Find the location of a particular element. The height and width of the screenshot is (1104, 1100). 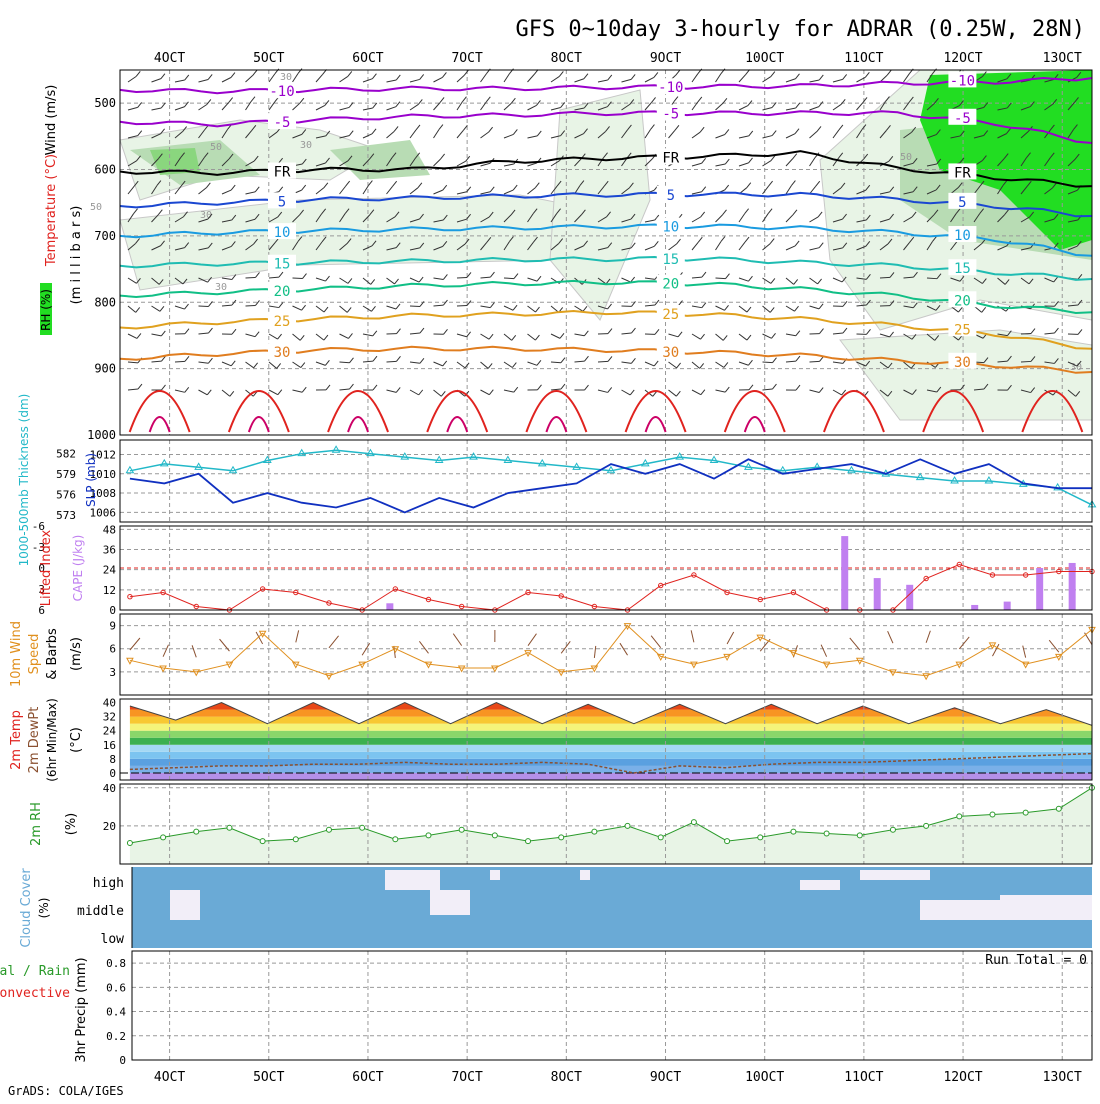

temp-contour-label-20-2: 20 is located at coordinates (962, 301).